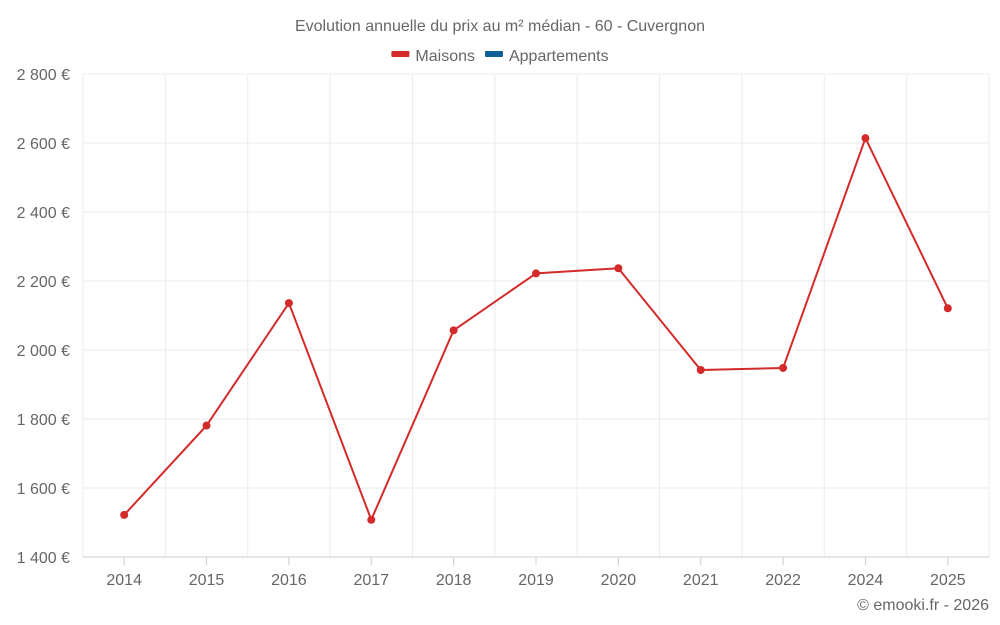 Image resolution: width=1000 pixels, height=625 pixels. I want to click on x-tick-label: 2022, so click(783, 580).